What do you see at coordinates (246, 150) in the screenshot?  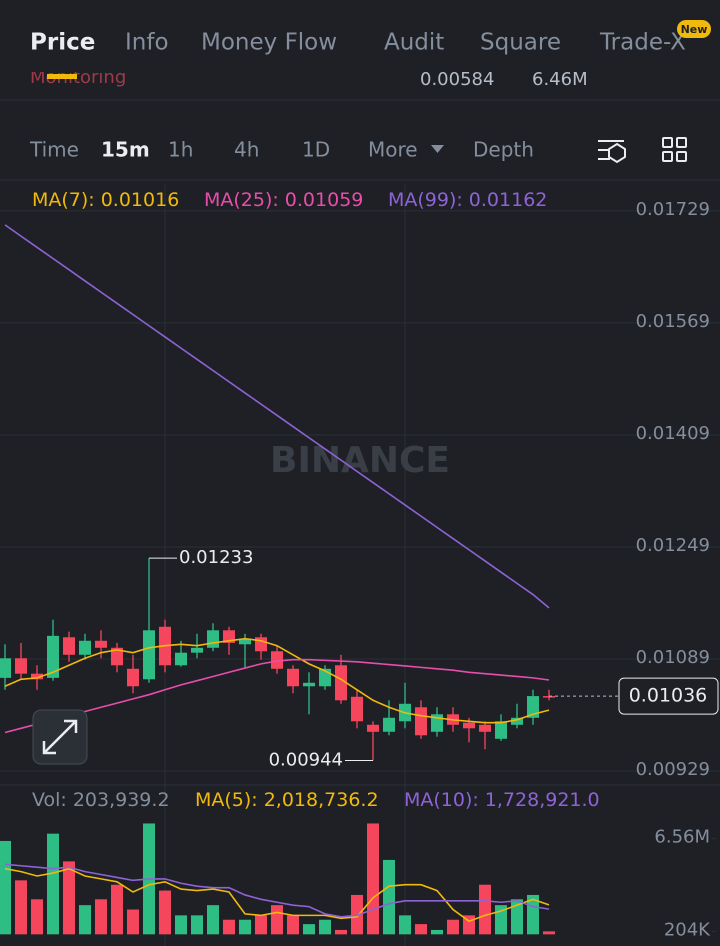 I see `interval: 4h` at bounding box center [246, 150].